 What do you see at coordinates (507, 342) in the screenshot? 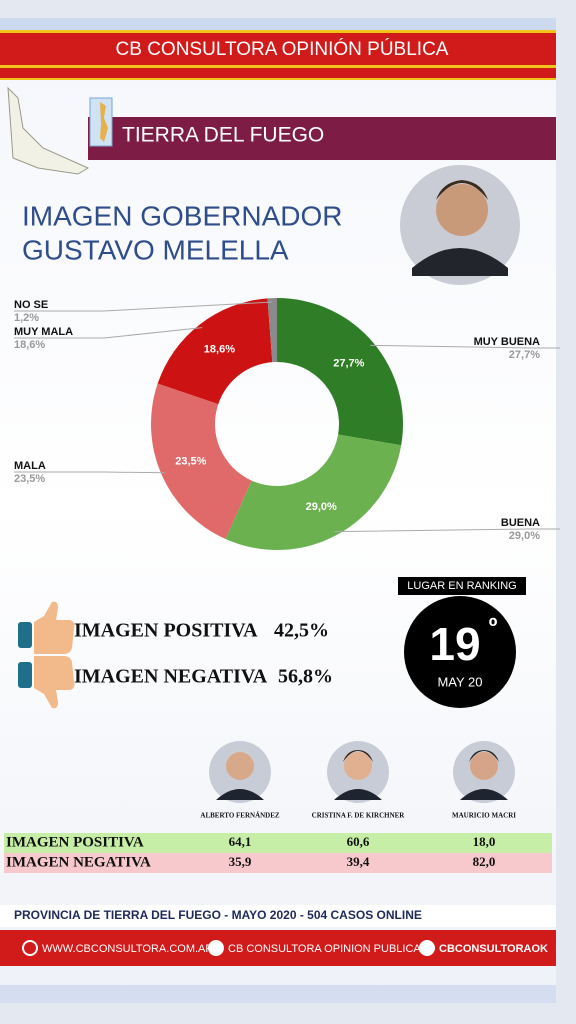
I see `category-label: MUY BUENA` at bounding box center [507, 342].